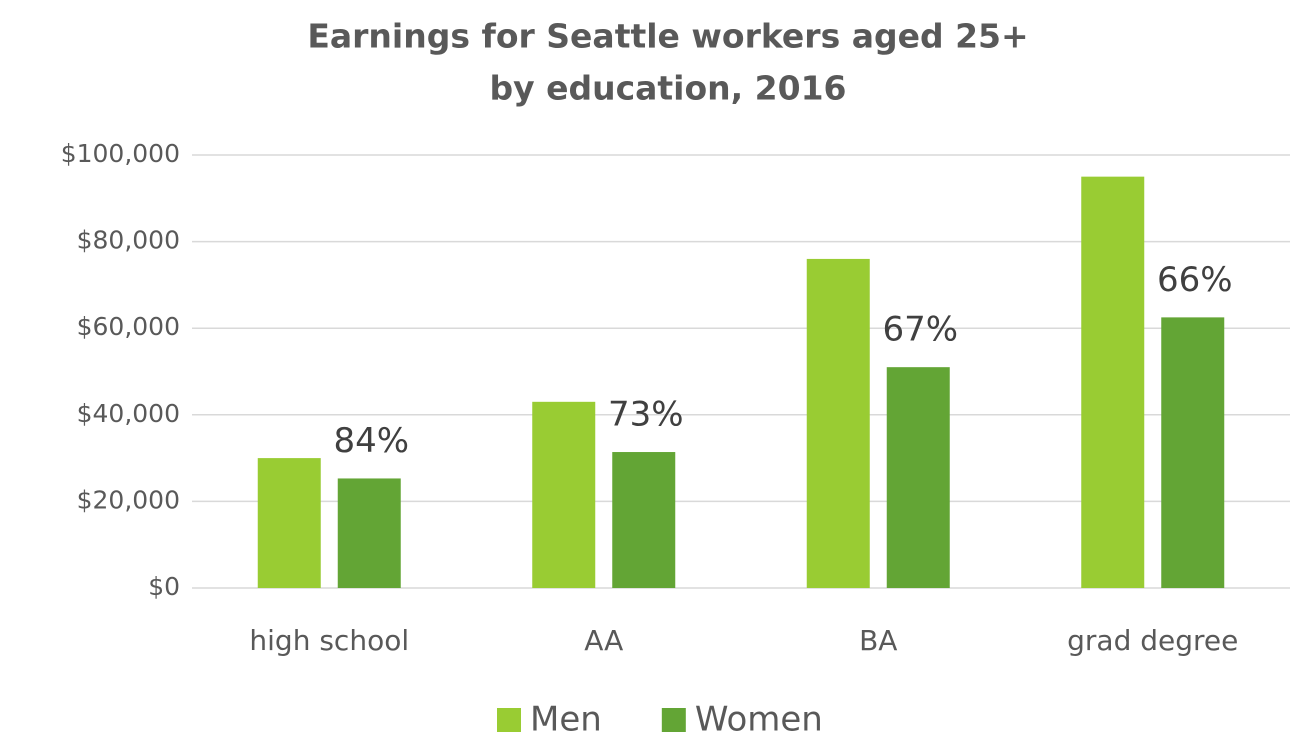 The image size is (1299, 738). What do you see at coordinates (120, 153) in the screenshot?
I see `y-tick-label: $100,000` at bounding box center [120, 153].